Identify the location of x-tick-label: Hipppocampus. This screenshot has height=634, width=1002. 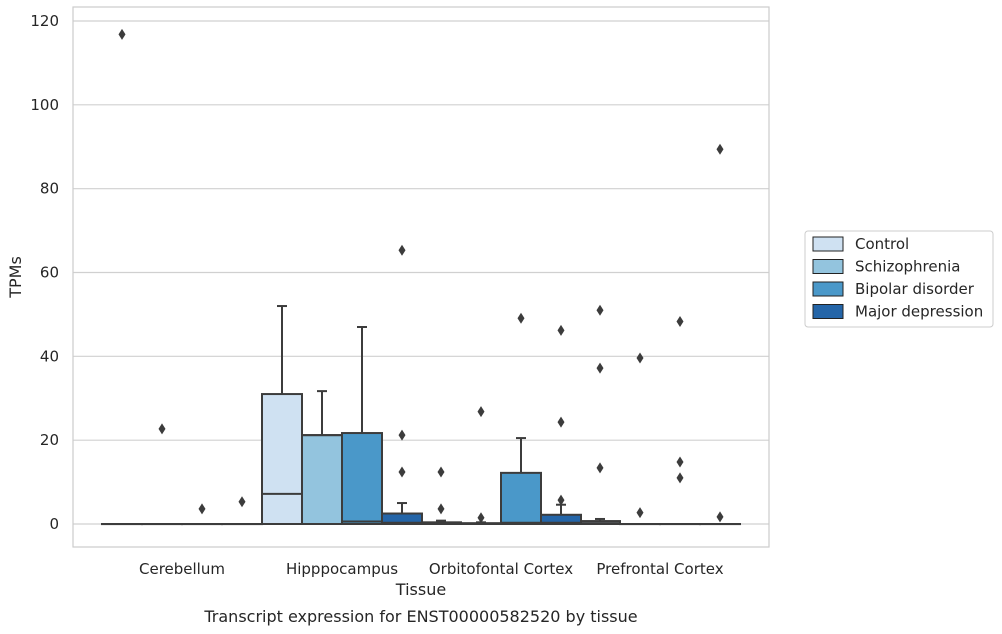
(342, 569).